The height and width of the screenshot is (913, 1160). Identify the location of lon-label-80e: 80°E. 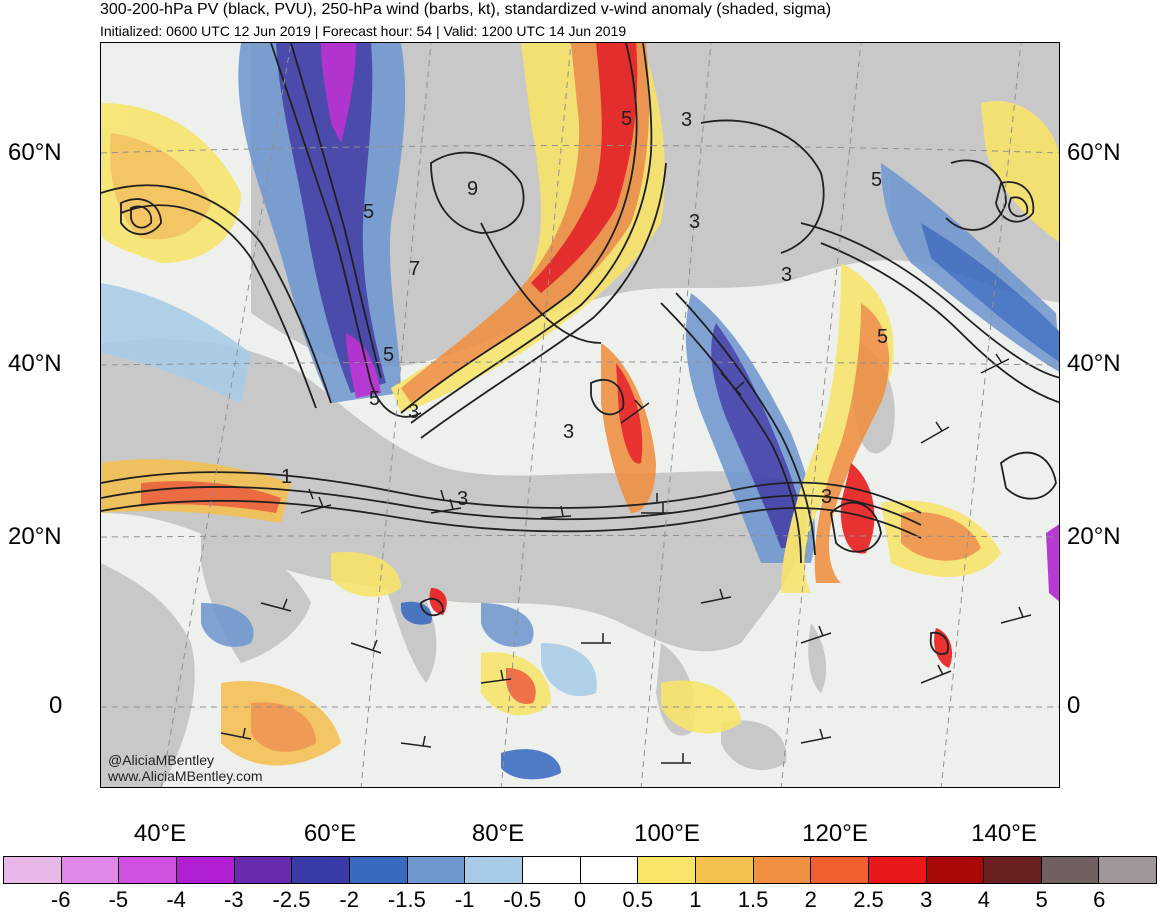
(498, 833).